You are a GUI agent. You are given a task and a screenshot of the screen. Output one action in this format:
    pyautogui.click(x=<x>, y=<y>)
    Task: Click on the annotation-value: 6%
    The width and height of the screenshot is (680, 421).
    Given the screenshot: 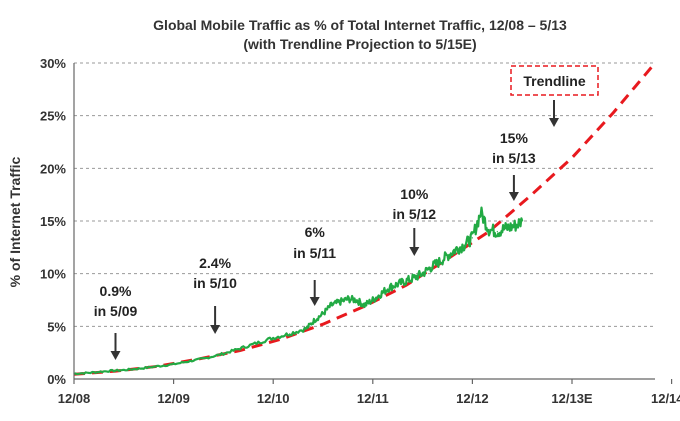 What is the action you would take?
    pyautogui.click(x=315, y=232)
    